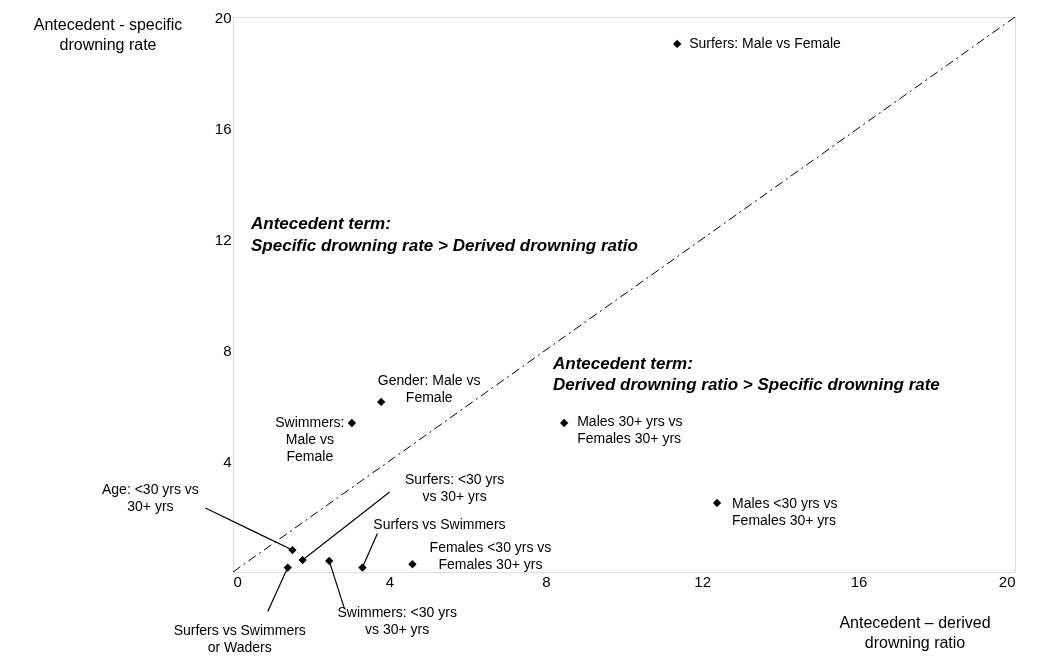 This screenshot has width=1042, height=660. What do you see at coordinates (223, 239) in the screenshot?
I see `y-tick-label: 12` at bounding box center [223, 239].